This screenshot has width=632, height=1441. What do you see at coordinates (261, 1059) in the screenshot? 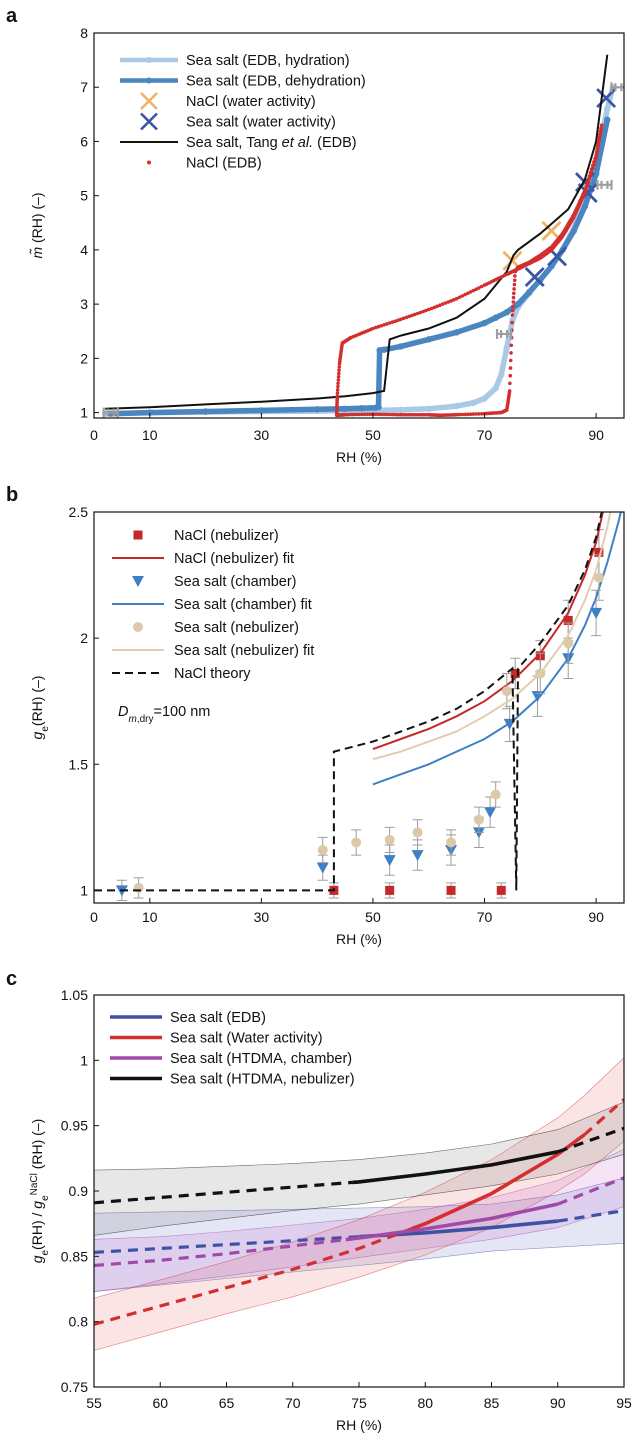
I see `legend-label: Sea salt (HTDMA, chamber)` at bounding box center [261, 1059].